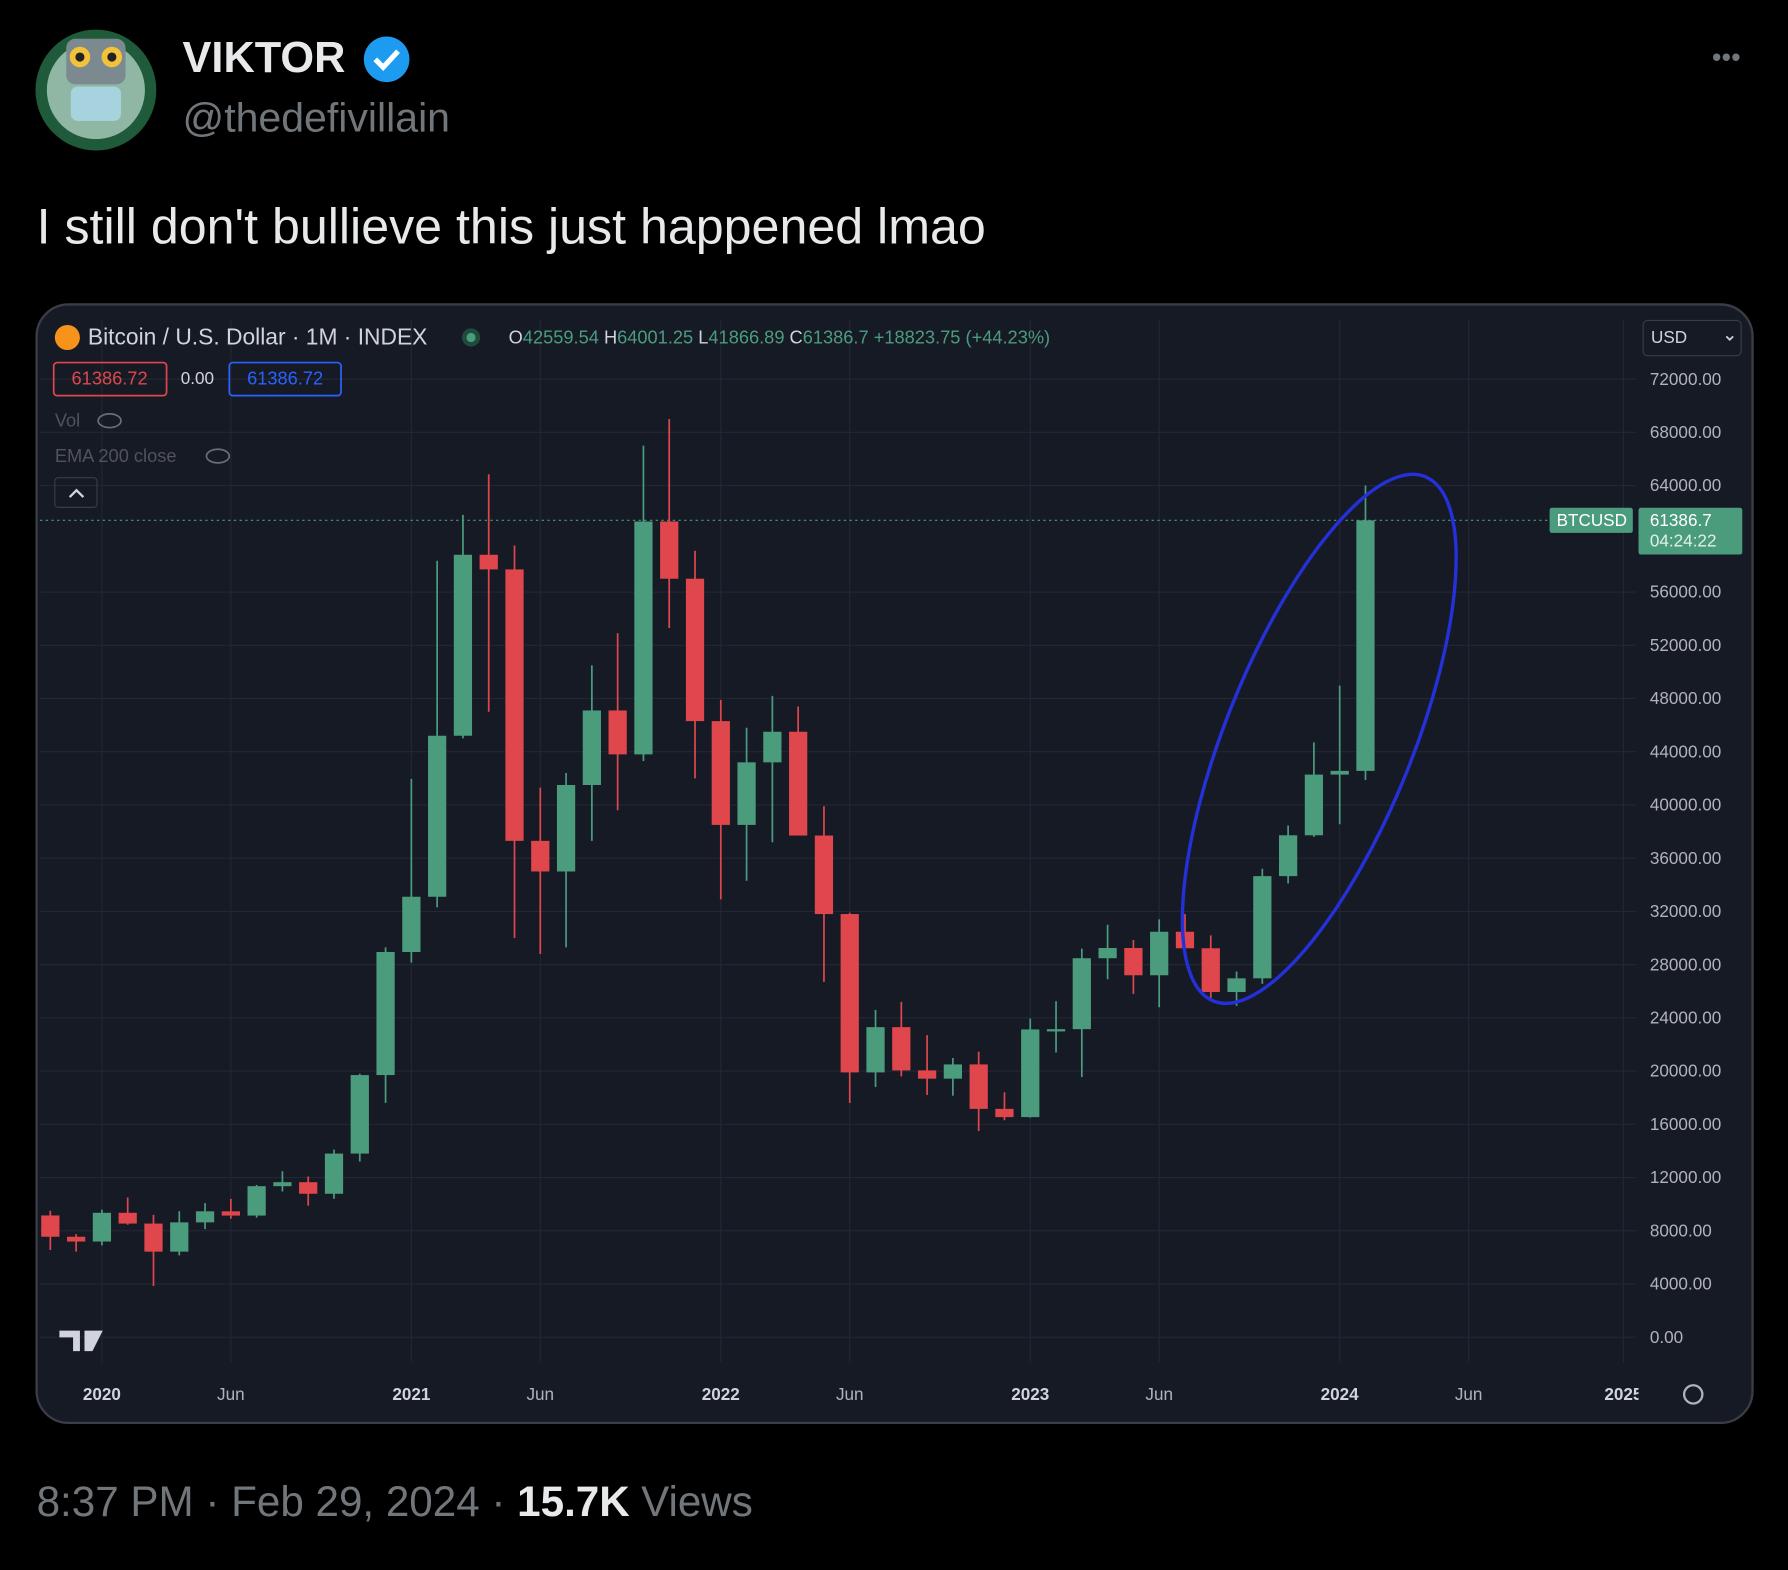 The width and height of the screenshot is (1788, 1570). Describe the element at coordinates (703, 336) in the screenshot. I see `ohlc-label: L` at that location.